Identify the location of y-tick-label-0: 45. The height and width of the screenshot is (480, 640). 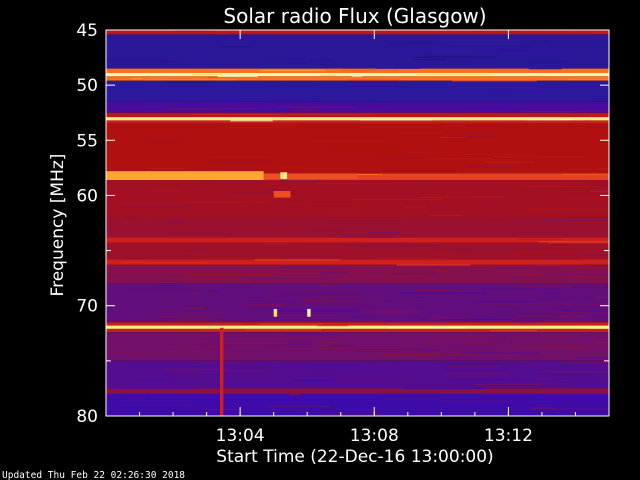
(87, 31).